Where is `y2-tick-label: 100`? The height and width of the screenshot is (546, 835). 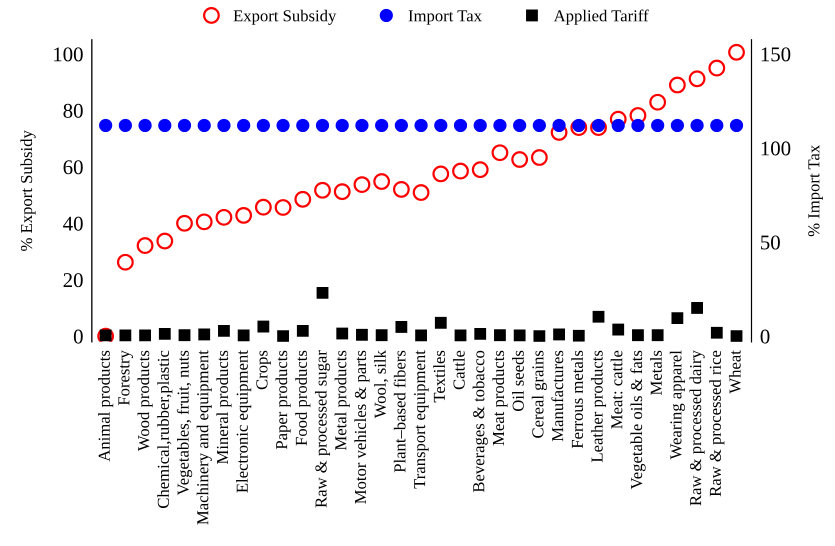
y2-tick-label: 100 is located at coordinates (776, 148).